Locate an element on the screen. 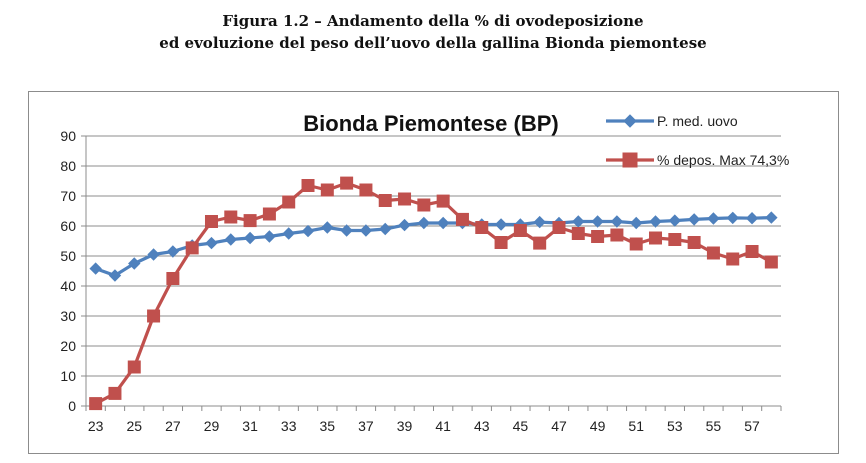 This screenshot has height=463, width=866. legend-label: P. med. uovo is located at coordinates (697, 121).